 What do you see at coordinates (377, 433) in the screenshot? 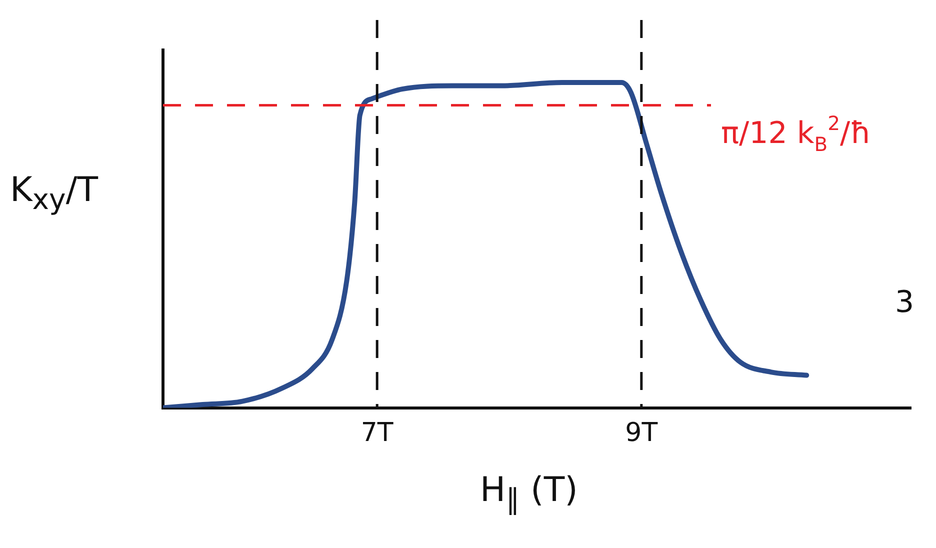
I see `x-tick-label: 7T` at bounding box center [377, 433].